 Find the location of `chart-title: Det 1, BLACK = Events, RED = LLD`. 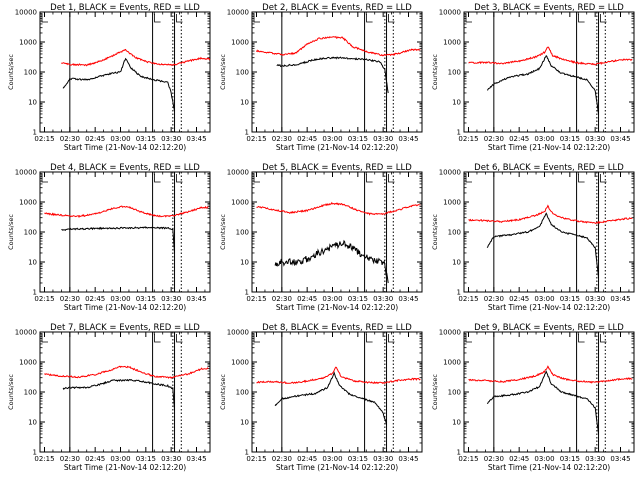

chart-title: Det 1, BLACK = Events, RED = LLD is located at coordinates (125, 8).